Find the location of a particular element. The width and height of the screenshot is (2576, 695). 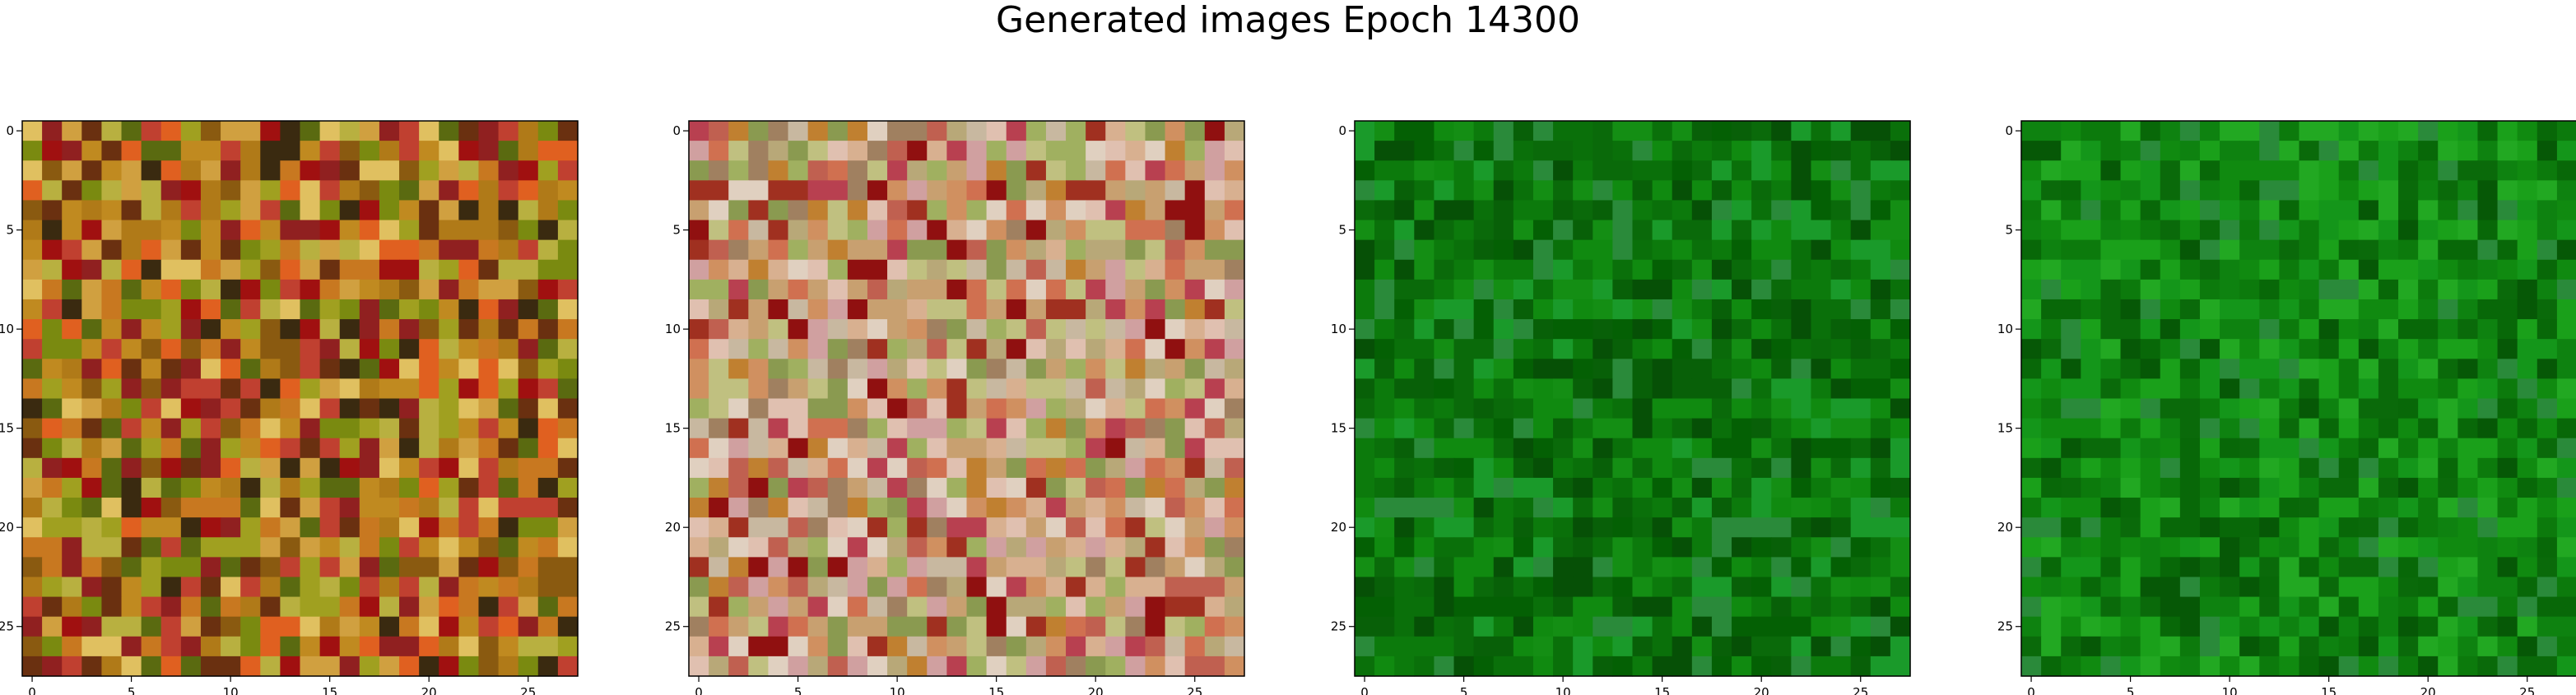

x-tick-label: 25 is located at coordinates (528, 690).